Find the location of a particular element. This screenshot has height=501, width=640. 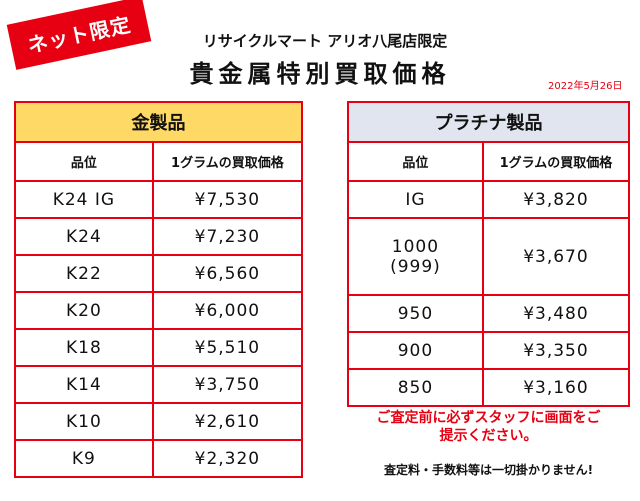

table-row: 850 ¥3,160 is located at coordinates (489, 387).